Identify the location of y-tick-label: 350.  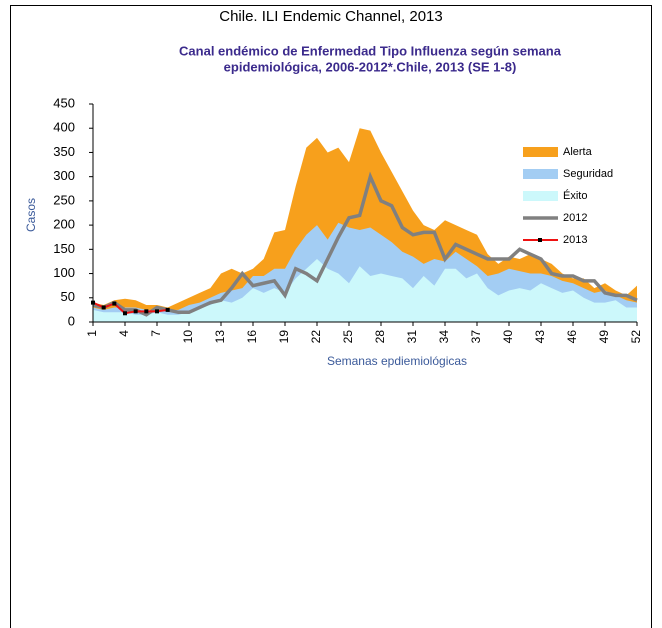
(64, 151).